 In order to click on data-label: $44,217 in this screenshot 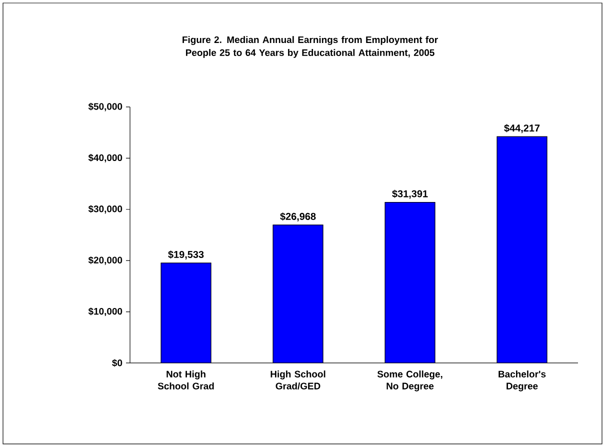, I will do `click(522, 129)`.